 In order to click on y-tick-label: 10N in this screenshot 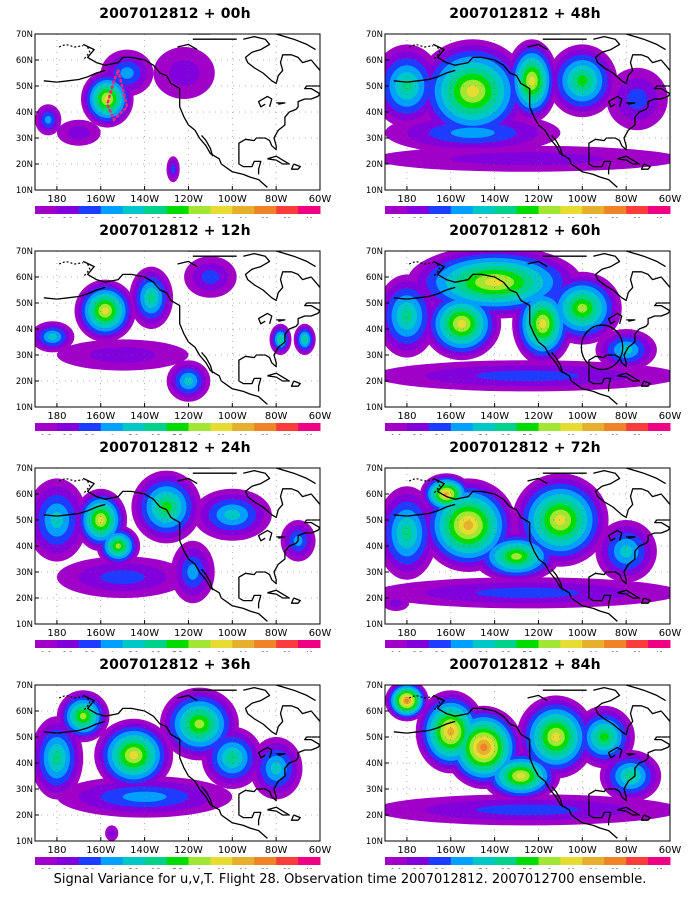, I will do `click(374, 191)`.